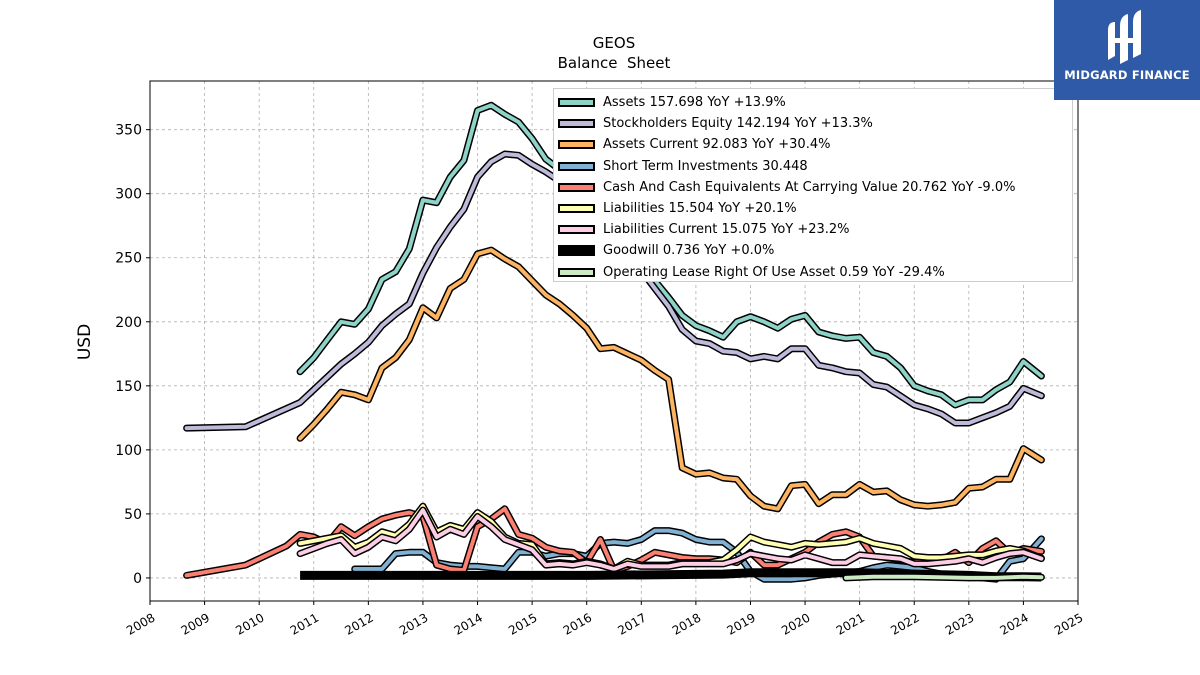 This screenshot has width=1200, height=675. Describe the element at coordinates (738, 124) in the screenshot. I see `legend-label: Stockholders Equity 142.194 YoY +13.3%` at that location.